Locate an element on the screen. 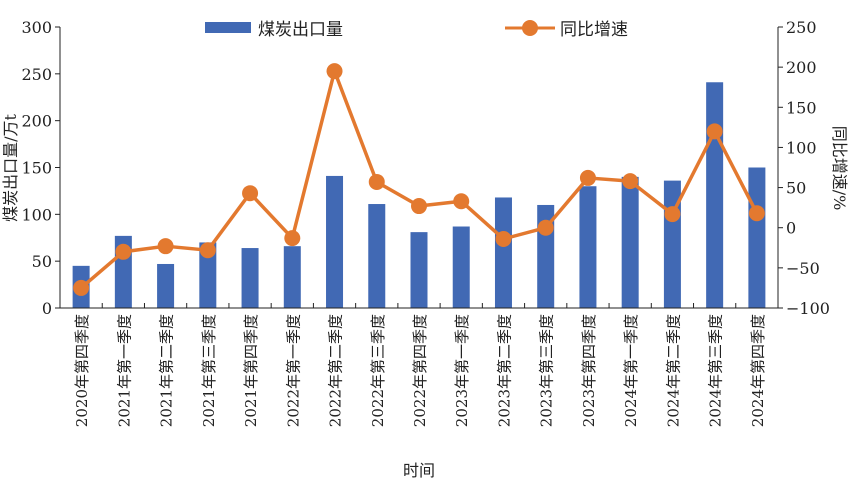  y2-tick-label: 100 is located at coordinates (801, 147).